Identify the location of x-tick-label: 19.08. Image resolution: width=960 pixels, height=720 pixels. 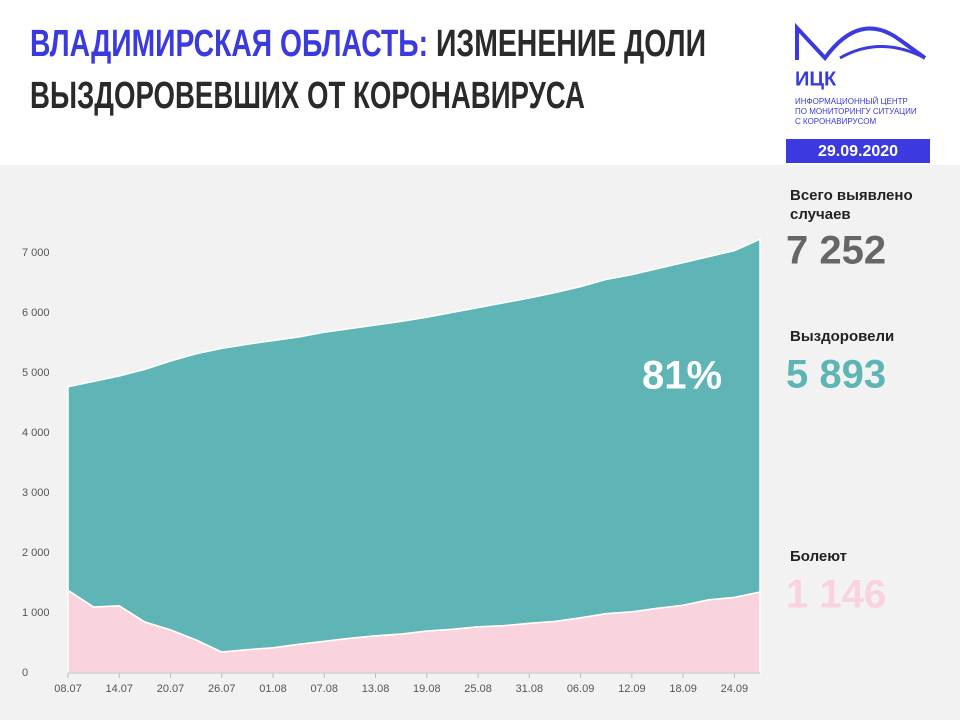
(427, 689).